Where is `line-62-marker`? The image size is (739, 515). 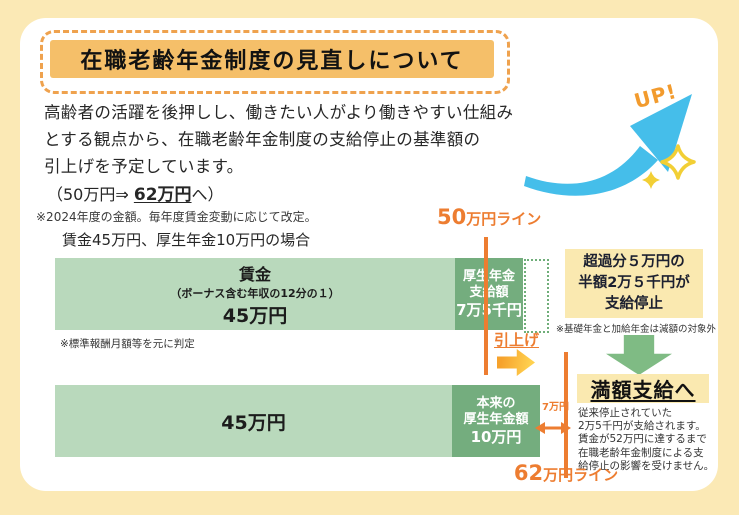
line-62-marker is located at coordinates (566, 415).